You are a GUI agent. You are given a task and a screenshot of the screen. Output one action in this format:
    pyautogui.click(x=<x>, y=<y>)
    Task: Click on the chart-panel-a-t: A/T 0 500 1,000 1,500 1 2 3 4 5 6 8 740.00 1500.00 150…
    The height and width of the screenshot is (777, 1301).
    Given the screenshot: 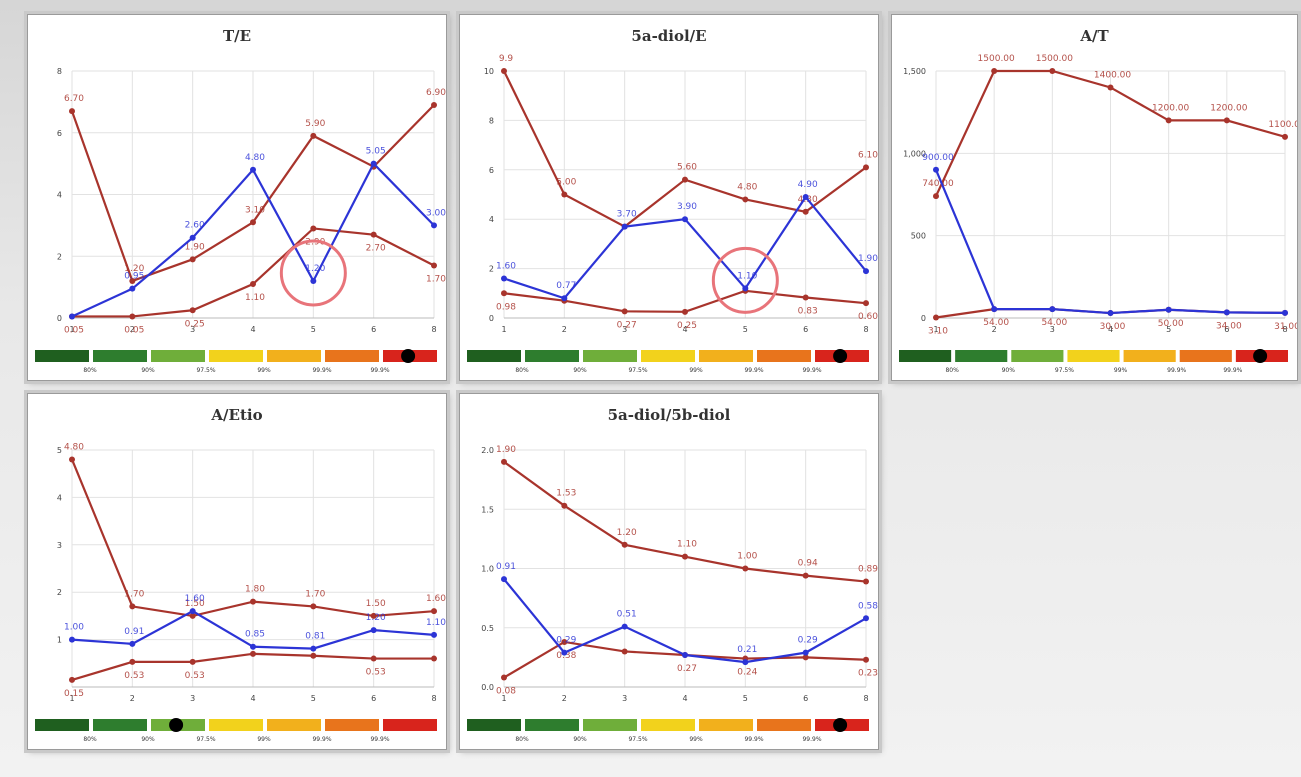 What is the action you would take?
    pyautogui.click(x=1094, y=197)
    